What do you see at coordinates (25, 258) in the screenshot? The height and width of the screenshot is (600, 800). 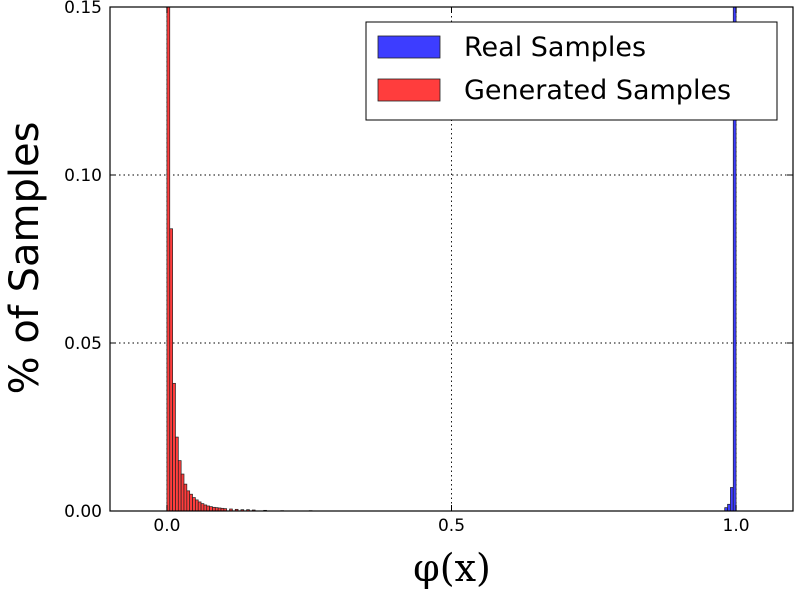 I see `y-axis-title: % of Samples` at bounding box center [25, 258].